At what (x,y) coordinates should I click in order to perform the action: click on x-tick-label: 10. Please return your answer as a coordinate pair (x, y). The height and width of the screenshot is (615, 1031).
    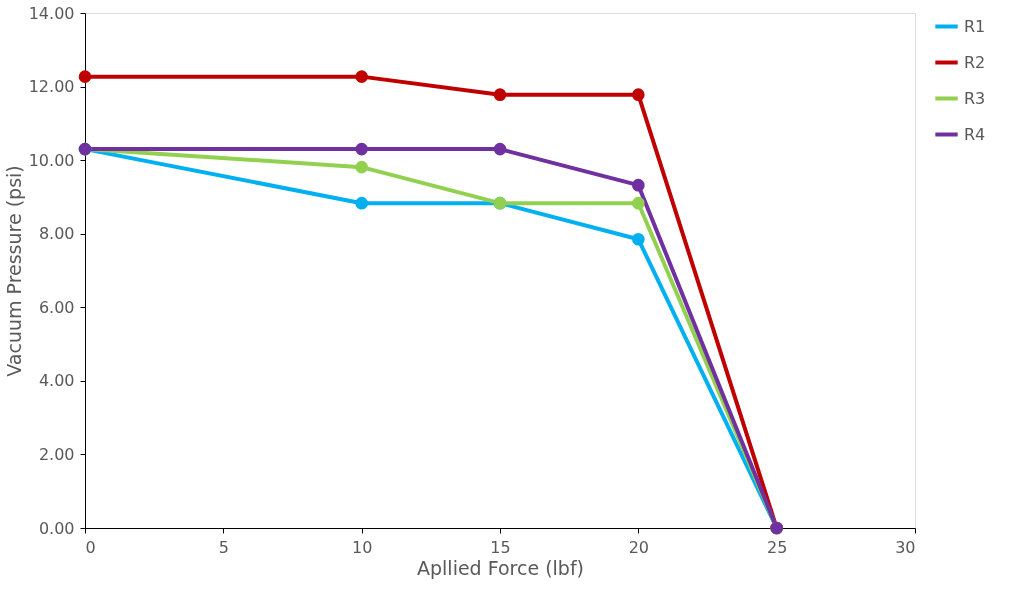
    Looking at the image, I should click on (362, 547).